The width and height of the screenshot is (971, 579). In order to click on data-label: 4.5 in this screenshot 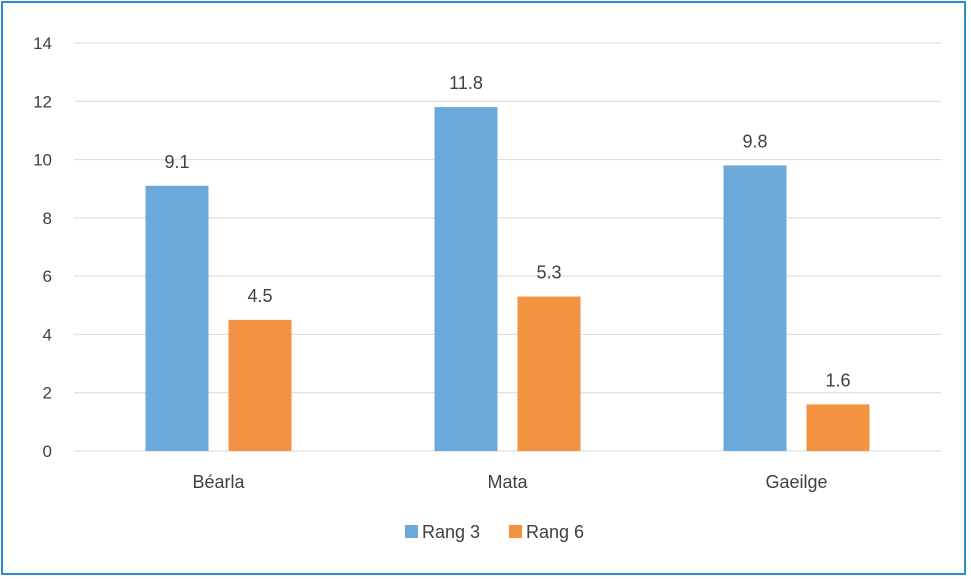, I will do `click(259, 296)`.